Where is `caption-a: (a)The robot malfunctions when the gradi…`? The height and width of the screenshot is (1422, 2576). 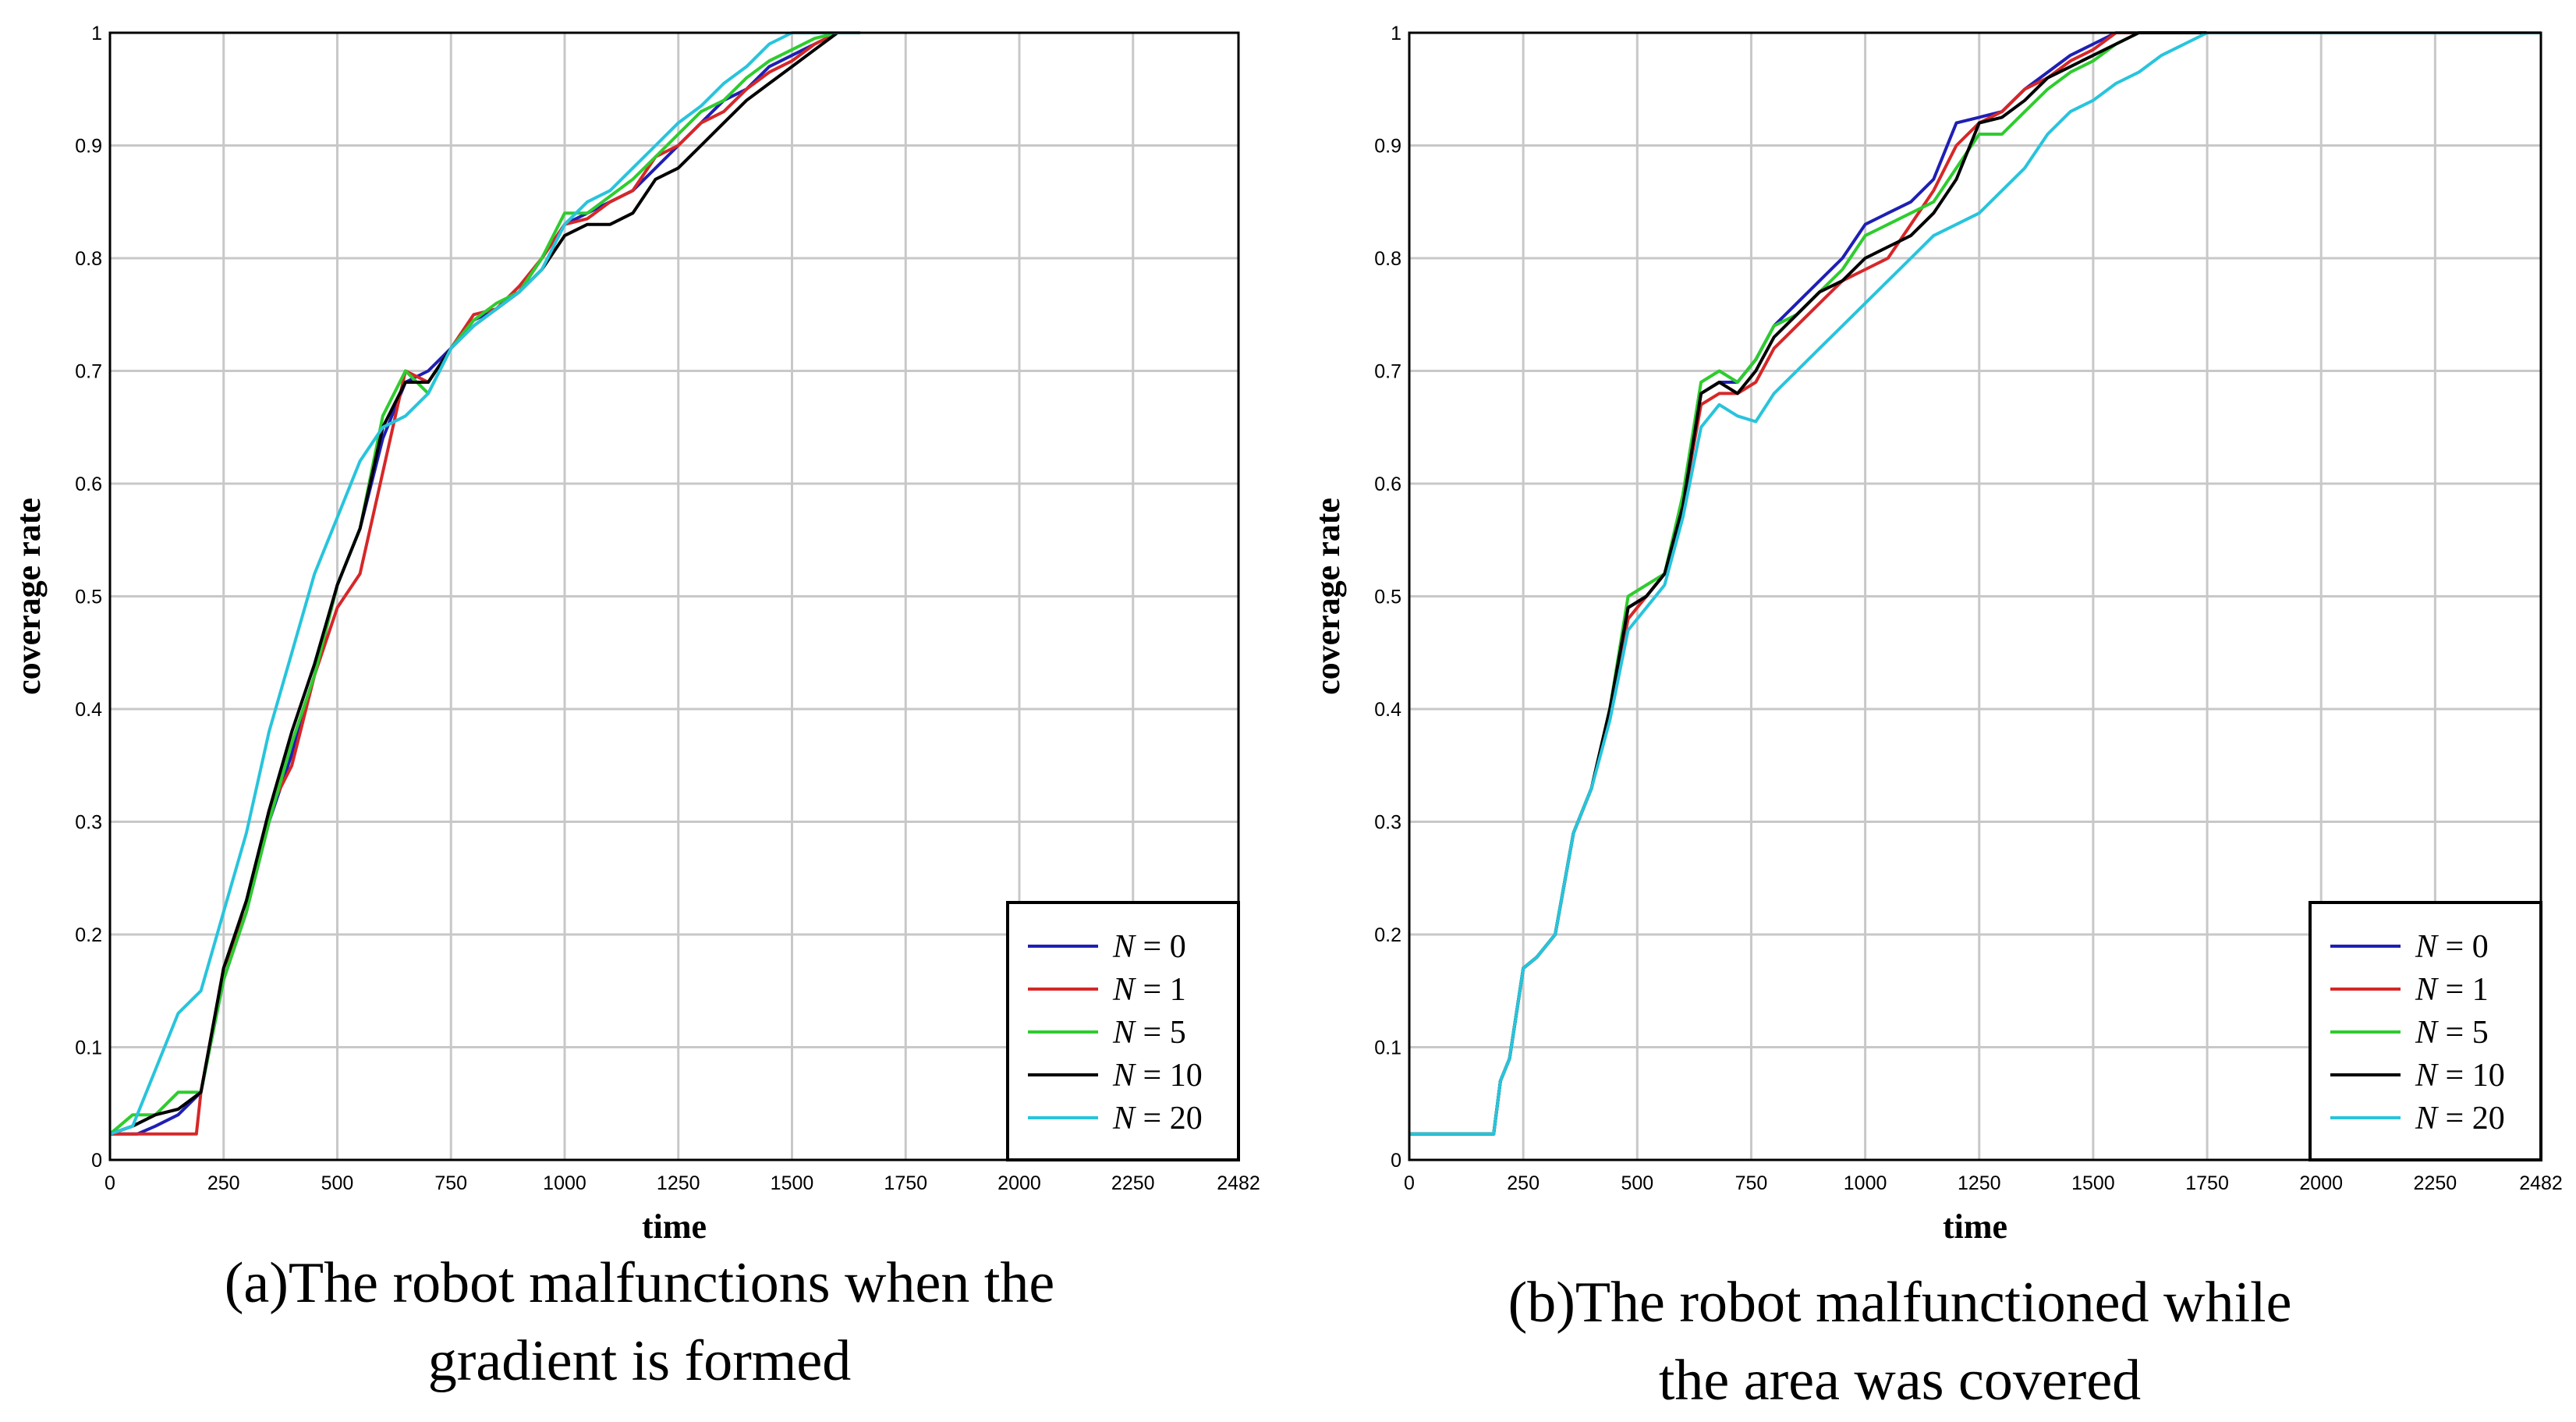 caption-a: (a)The robot malfunctions when the gradi… is located at coordinates (644, 1322).